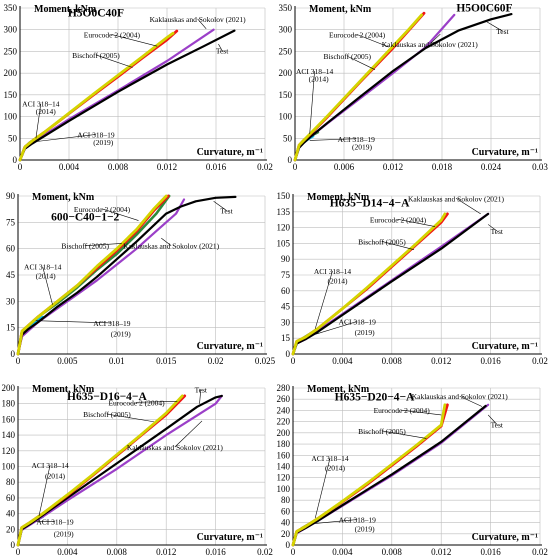 The width and height of the screenshot is (550, 555). Describe the element at coordinates (11, 275) in the screenshot. I see `y-tick-label: 45` at that location.